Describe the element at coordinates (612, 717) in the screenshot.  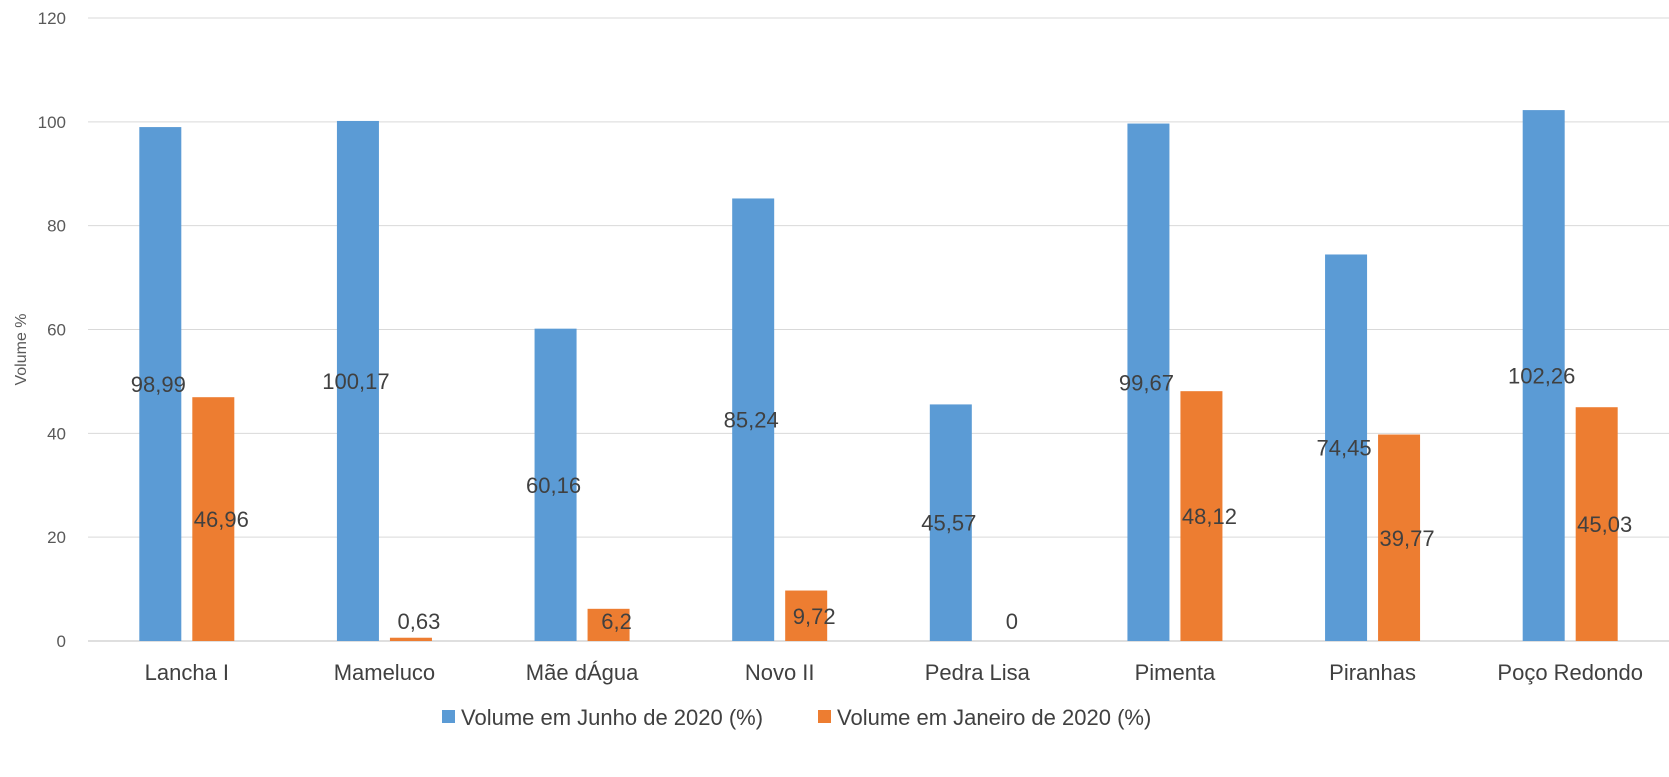
I see `legend-label: Volume em Junho de 2020 (%)` at that location.